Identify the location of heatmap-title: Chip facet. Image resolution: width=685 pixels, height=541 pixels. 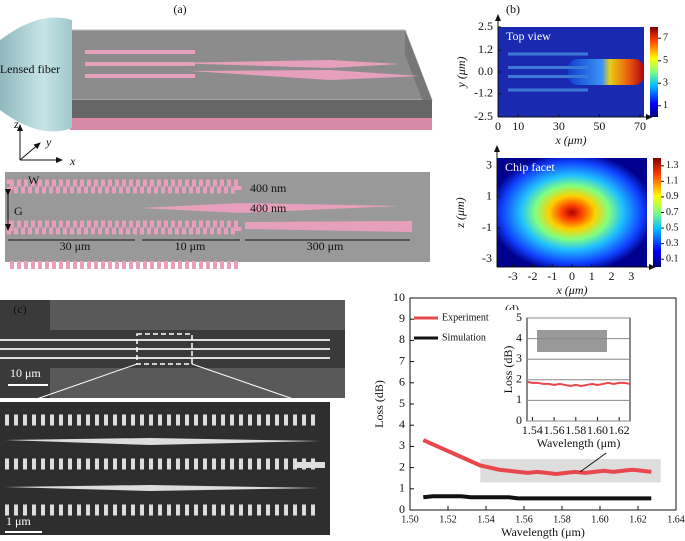
(530, 167).